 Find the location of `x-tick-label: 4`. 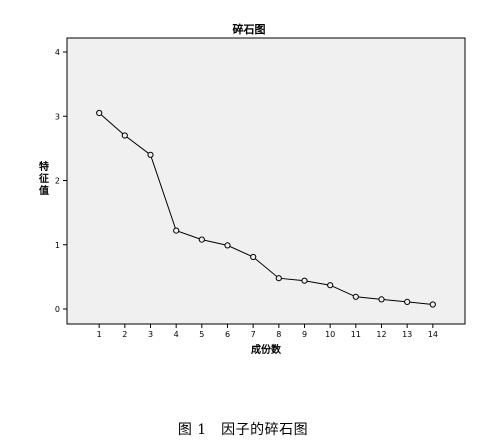

x-tick-label: 4 is located at coordinates (176, 334).